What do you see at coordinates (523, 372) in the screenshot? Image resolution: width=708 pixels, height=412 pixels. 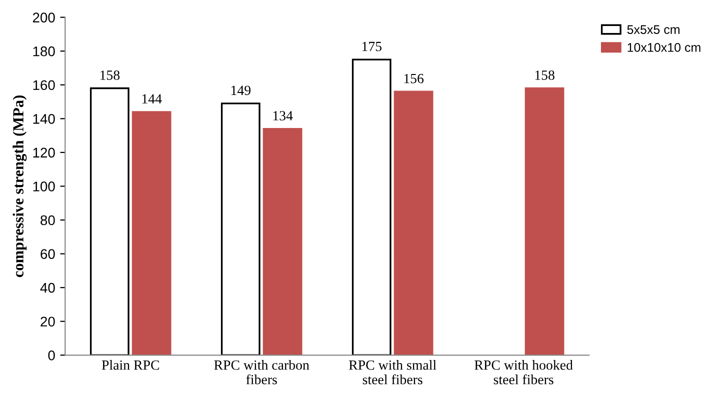 I see `x-tick-label: RPC with hooked steel fibers` at bounding box center [523, 372].